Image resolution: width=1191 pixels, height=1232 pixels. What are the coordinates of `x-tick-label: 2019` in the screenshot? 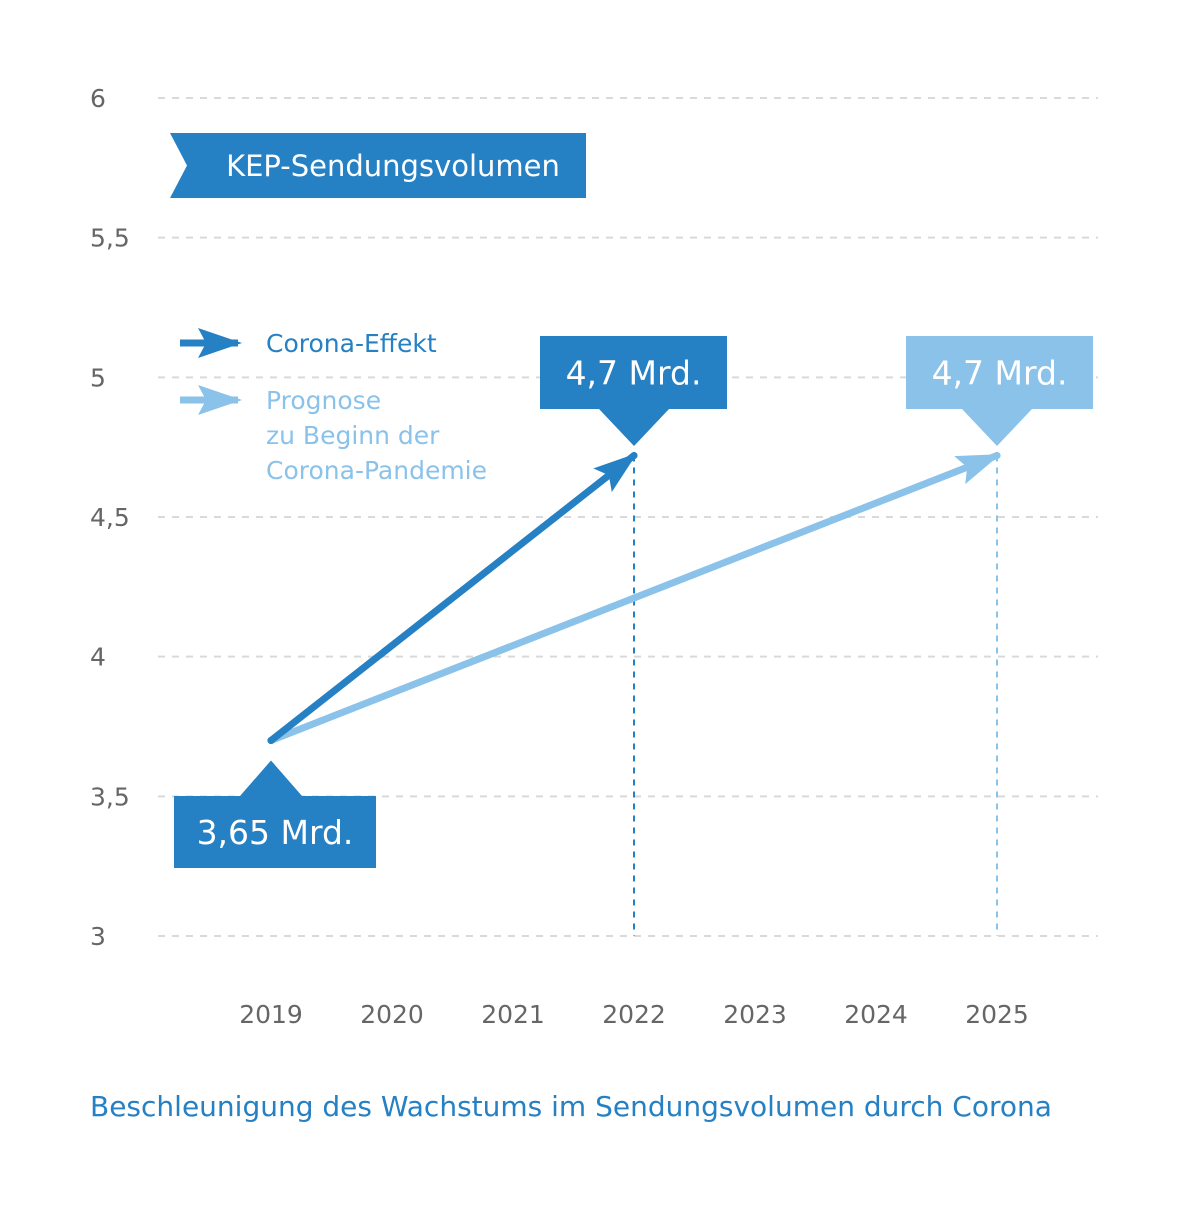 It's located at (271, 1014).